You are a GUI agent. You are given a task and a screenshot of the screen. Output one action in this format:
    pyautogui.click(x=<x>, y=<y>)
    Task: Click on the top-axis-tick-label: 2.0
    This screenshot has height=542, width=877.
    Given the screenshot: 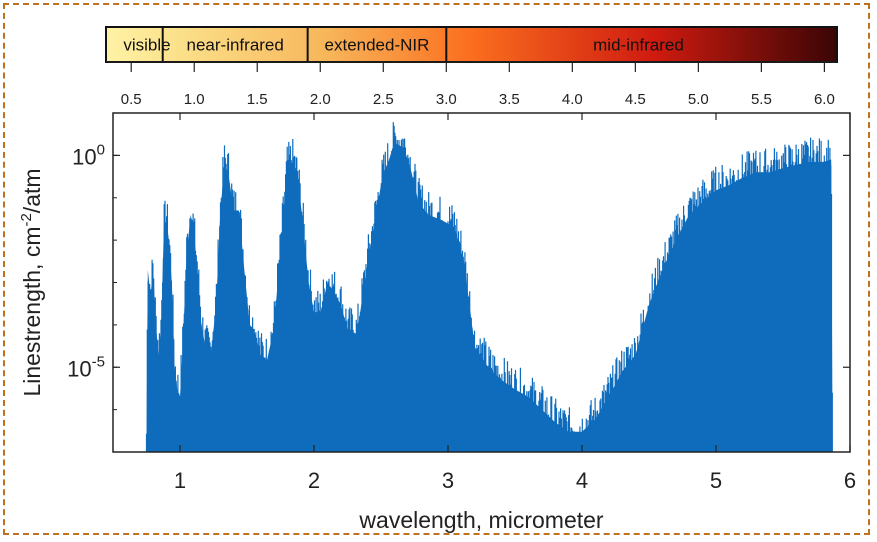 What is the action you would take?
    pyautogui.click(x=320, y=99)
    